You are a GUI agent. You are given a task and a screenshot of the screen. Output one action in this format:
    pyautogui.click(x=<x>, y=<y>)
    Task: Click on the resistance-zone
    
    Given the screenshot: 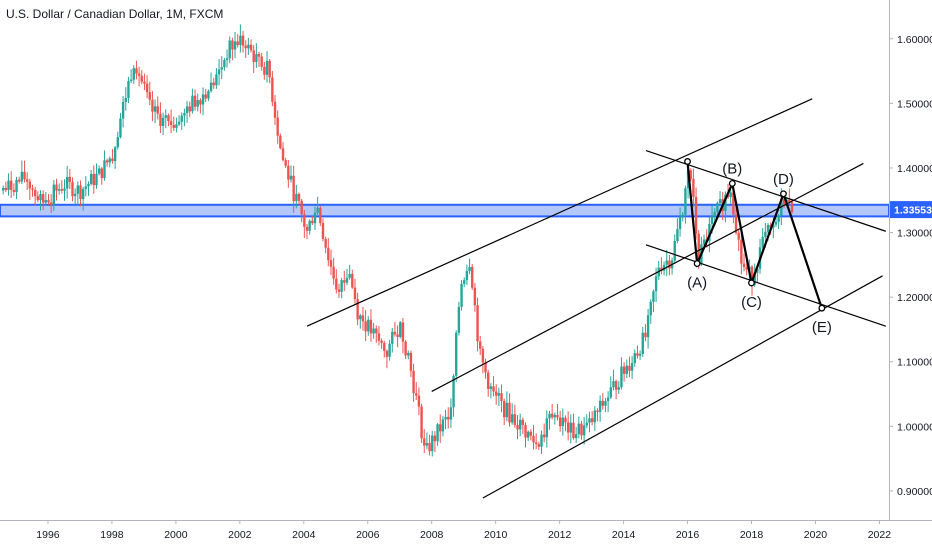 What is the action you would take?
    pyautogui.click(x=445, y=210)
    